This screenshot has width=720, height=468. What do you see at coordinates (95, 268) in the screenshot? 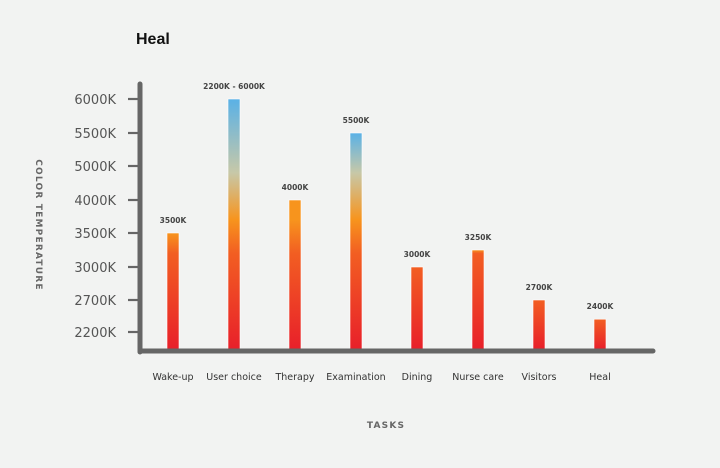
I see `y-tick-label: 3000K` at bounding box center [95, 268].